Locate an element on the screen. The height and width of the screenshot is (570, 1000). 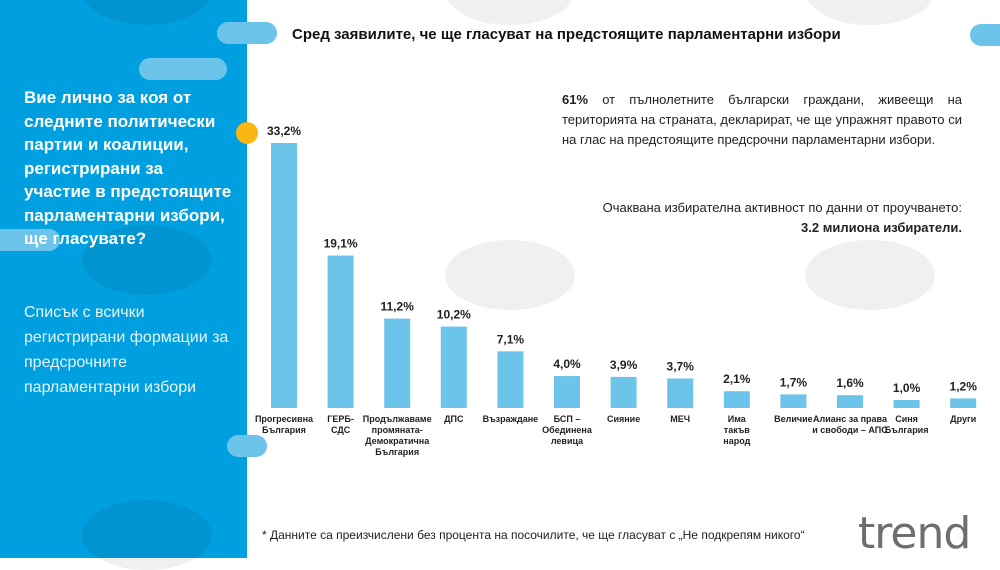
value-label: 7,1% is located at coordinates (511, 339).